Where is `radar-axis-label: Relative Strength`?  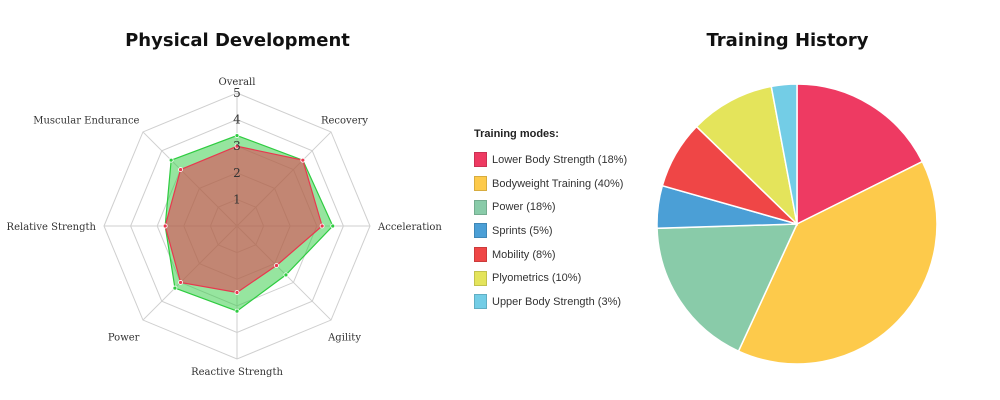
radar-axis-label: Relative Strength is located at coordinates (52, 227).